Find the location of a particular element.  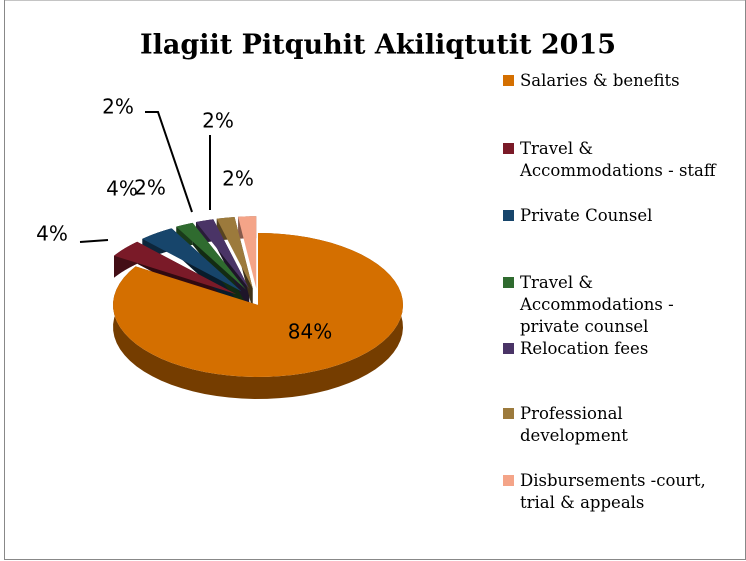

legend-label: Travel & Accommodations - staff is located at coordinates (618, 159).